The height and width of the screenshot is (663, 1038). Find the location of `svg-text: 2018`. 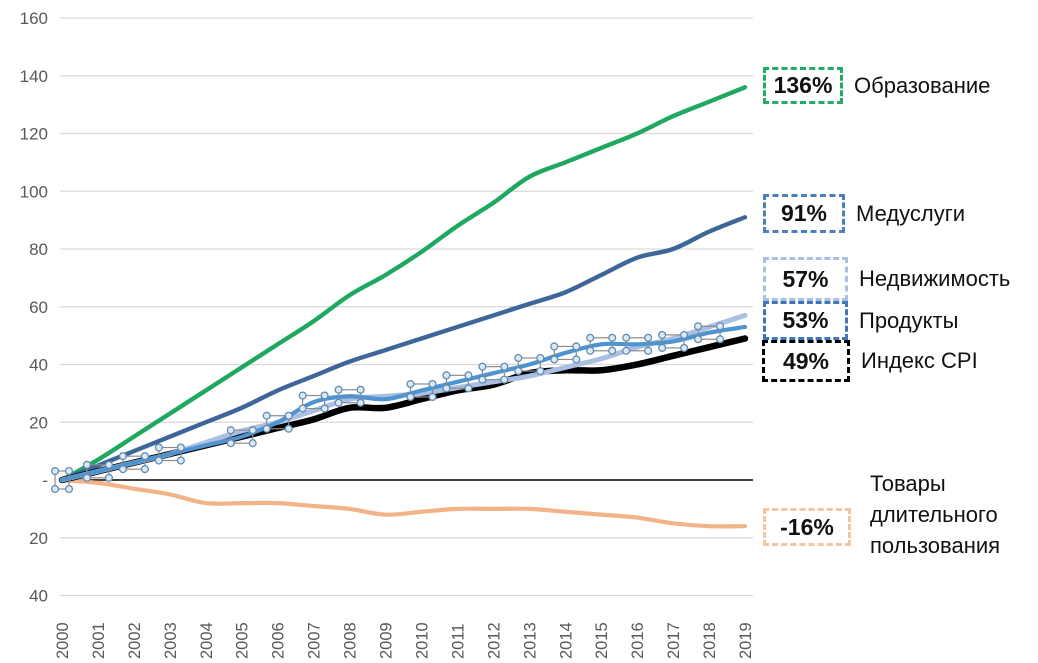

svg-text: 2018 is located at coordinates (710, 640).